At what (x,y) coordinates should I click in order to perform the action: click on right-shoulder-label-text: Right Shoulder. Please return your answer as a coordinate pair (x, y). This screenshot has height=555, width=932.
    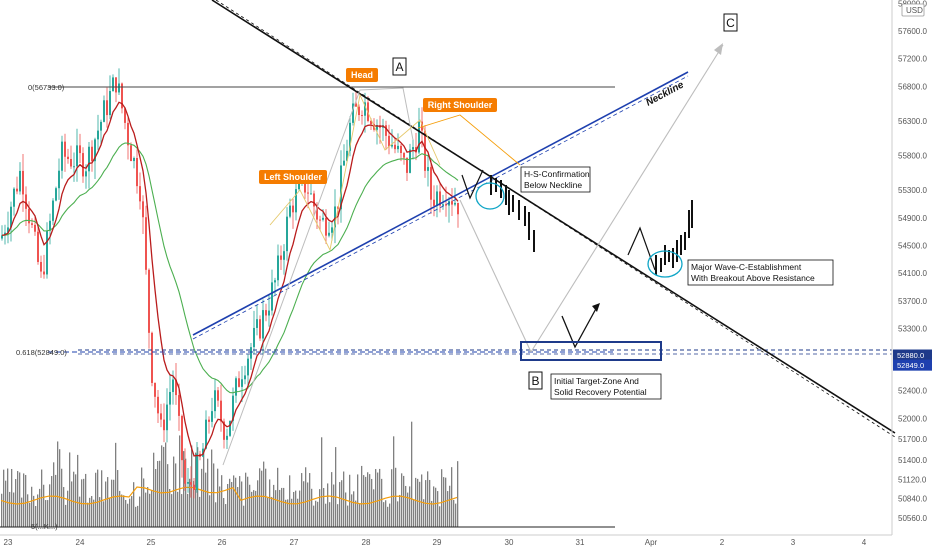
    Looking at the image, I should click on (460, 105).